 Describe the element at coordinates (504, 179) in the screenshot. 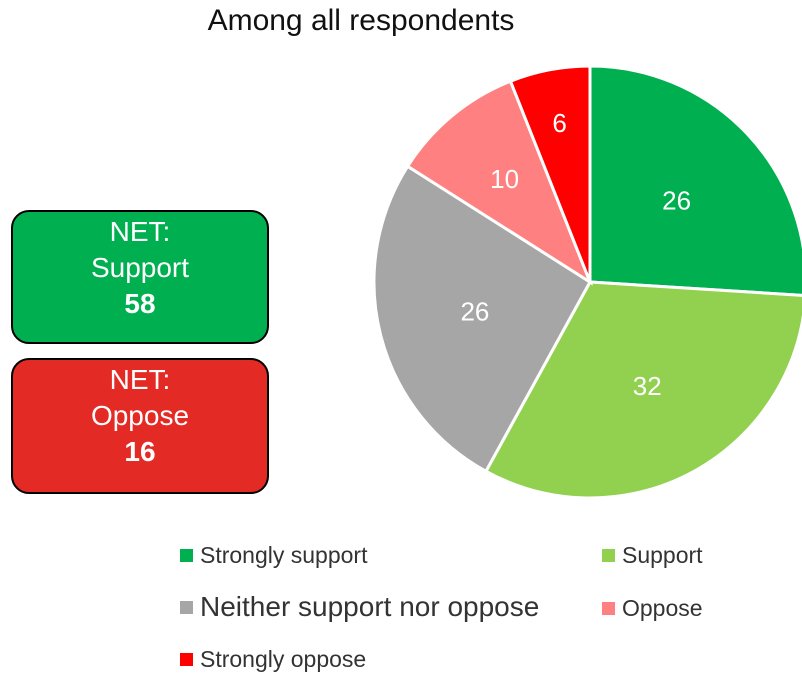

I see `pie-label-oppose: 10` at that location.